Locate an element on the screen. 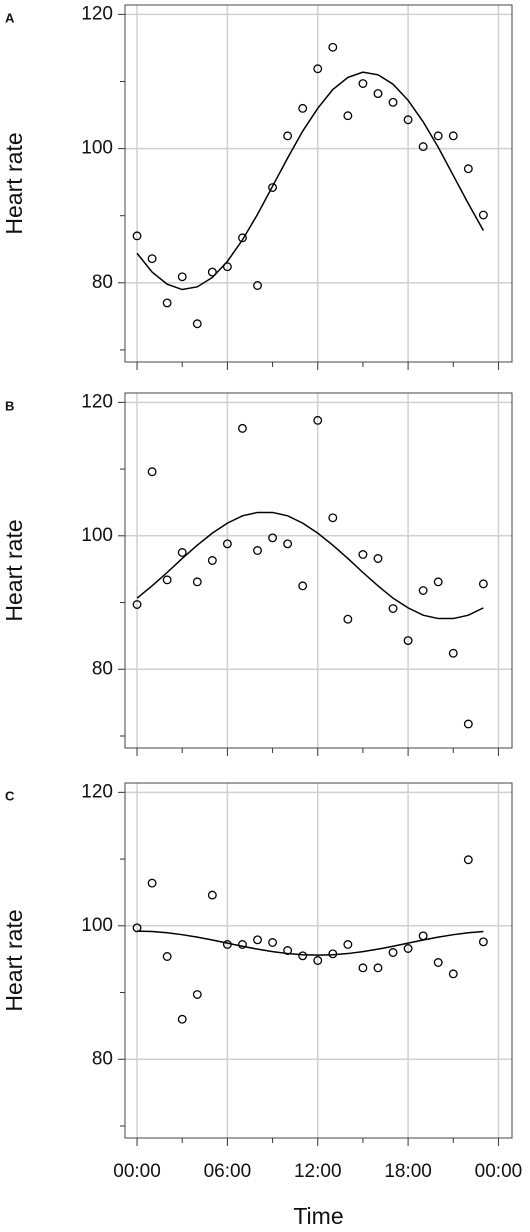  panel-label: A is located at coordinates (10, 17).